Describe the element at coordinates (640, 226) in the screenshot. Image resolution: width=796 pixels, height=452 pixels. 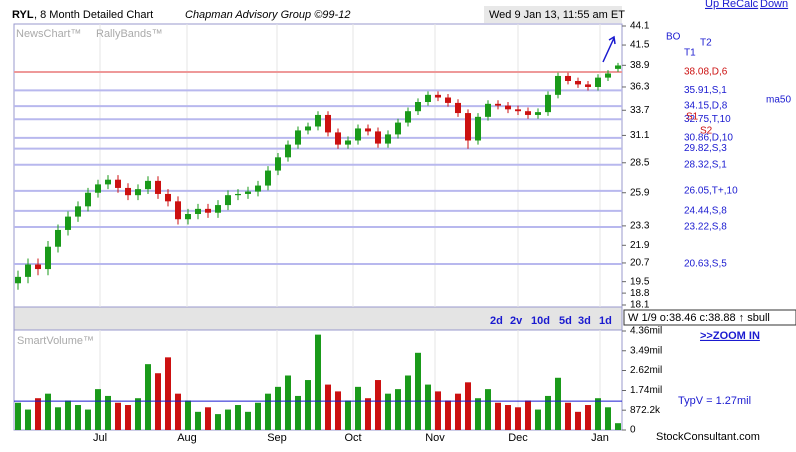
I see `y-tick-label: 23.3` at that location.